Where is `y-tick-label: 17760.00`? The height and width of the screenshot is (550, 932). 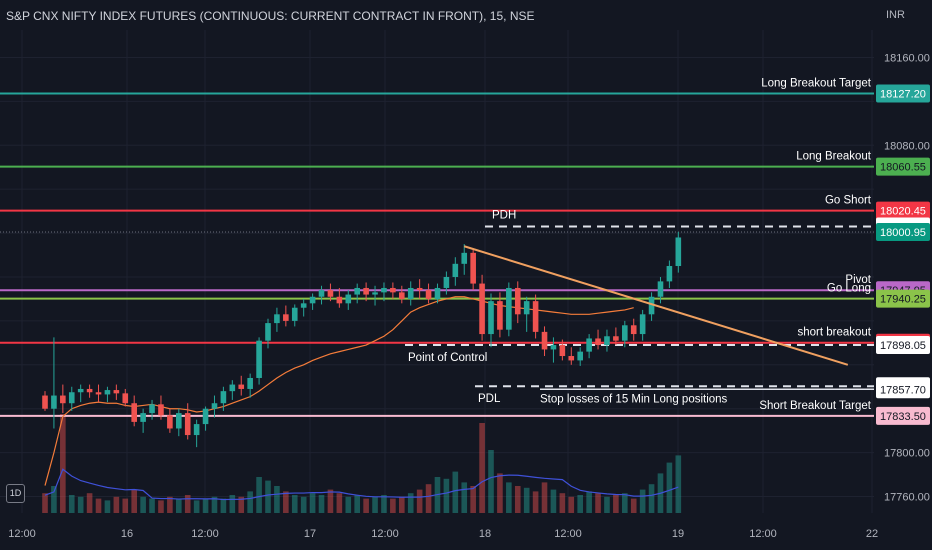 y-tick-label: 17760.00 is located at coordinates (907, 498).